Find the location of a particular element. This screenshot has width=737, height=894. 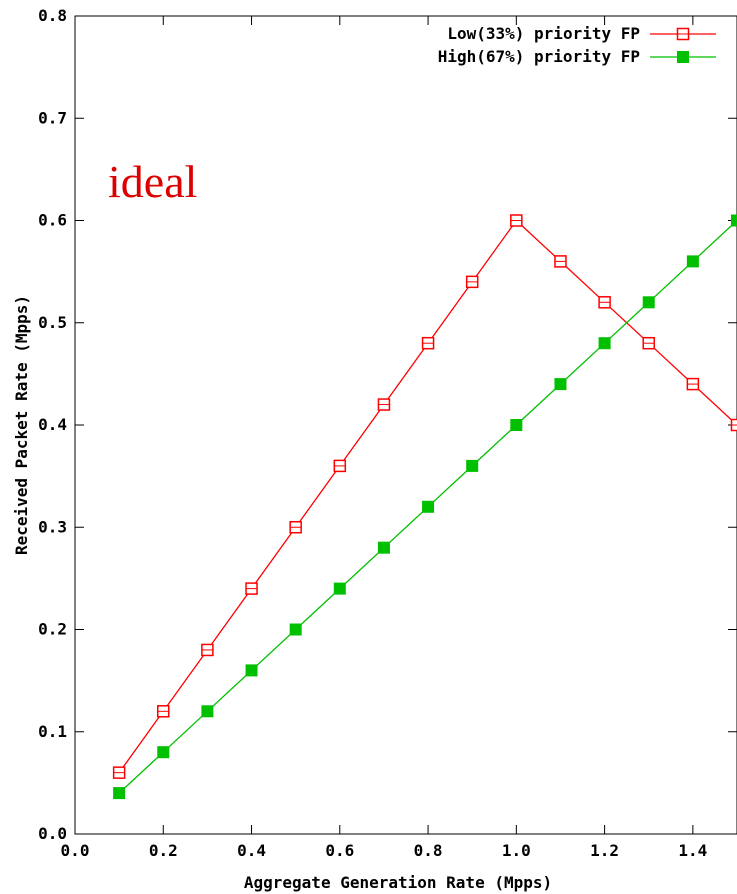

y-axis-label: Received Packet Rate (Mpps) is located at coordinates (21, 425).